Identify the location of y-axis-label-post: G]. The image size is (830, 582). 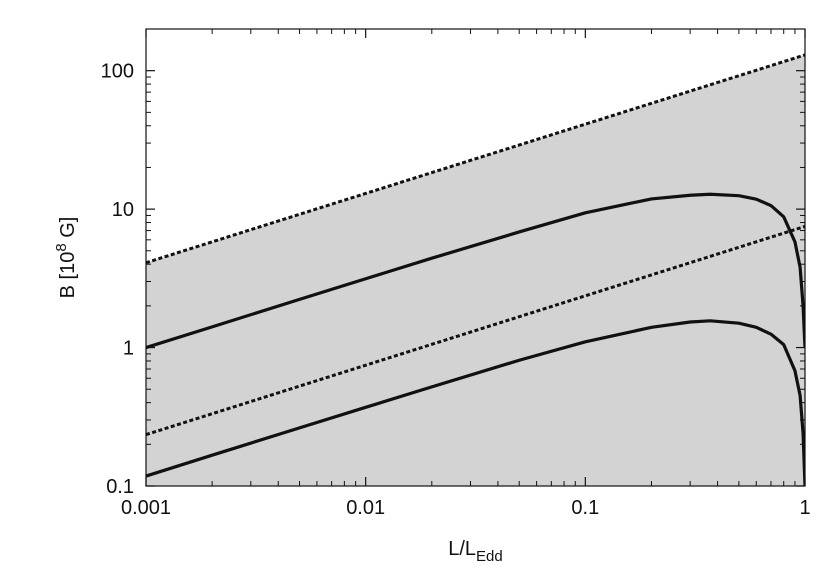
(68, 230).